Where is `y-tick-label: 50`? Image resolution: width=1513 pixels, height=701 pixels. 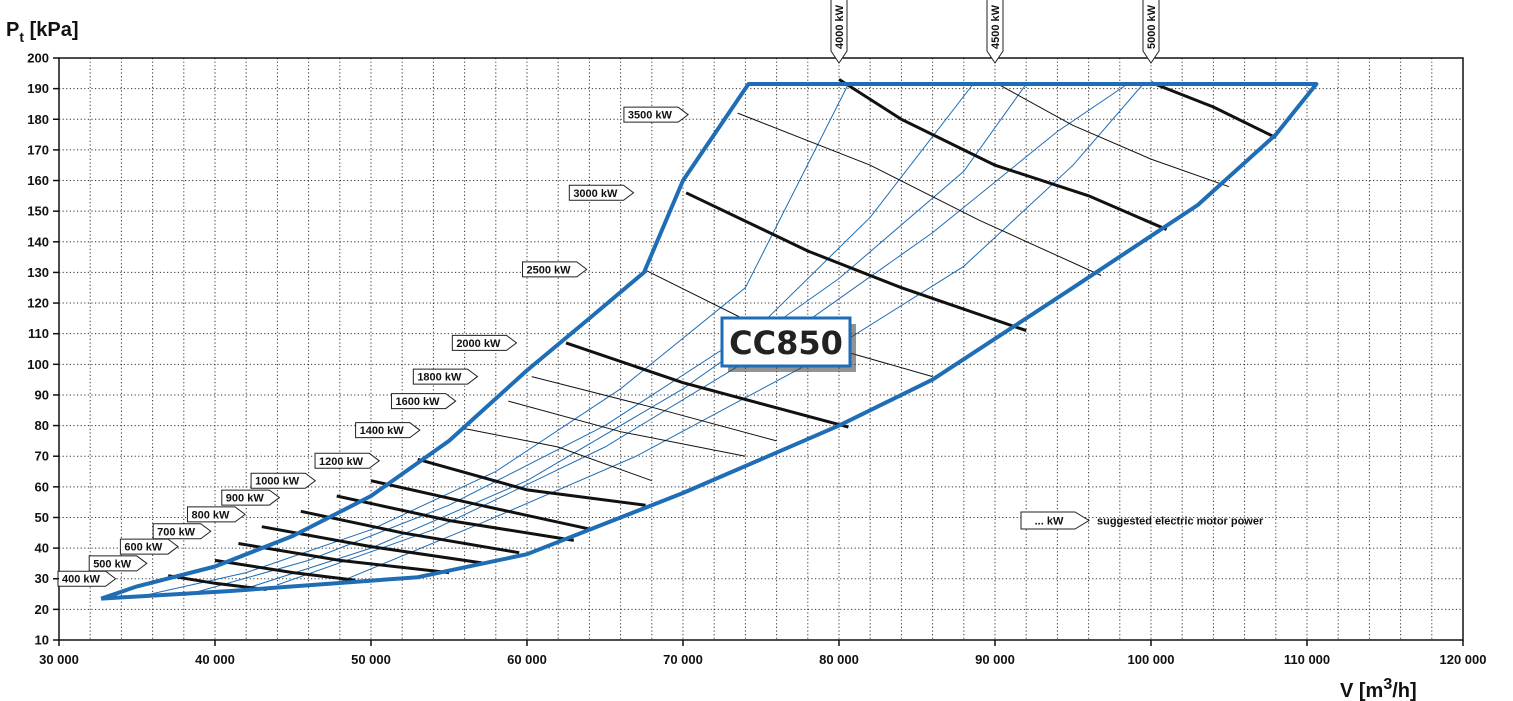 y-tick-label: 50 is located at coordinates (42, 517).